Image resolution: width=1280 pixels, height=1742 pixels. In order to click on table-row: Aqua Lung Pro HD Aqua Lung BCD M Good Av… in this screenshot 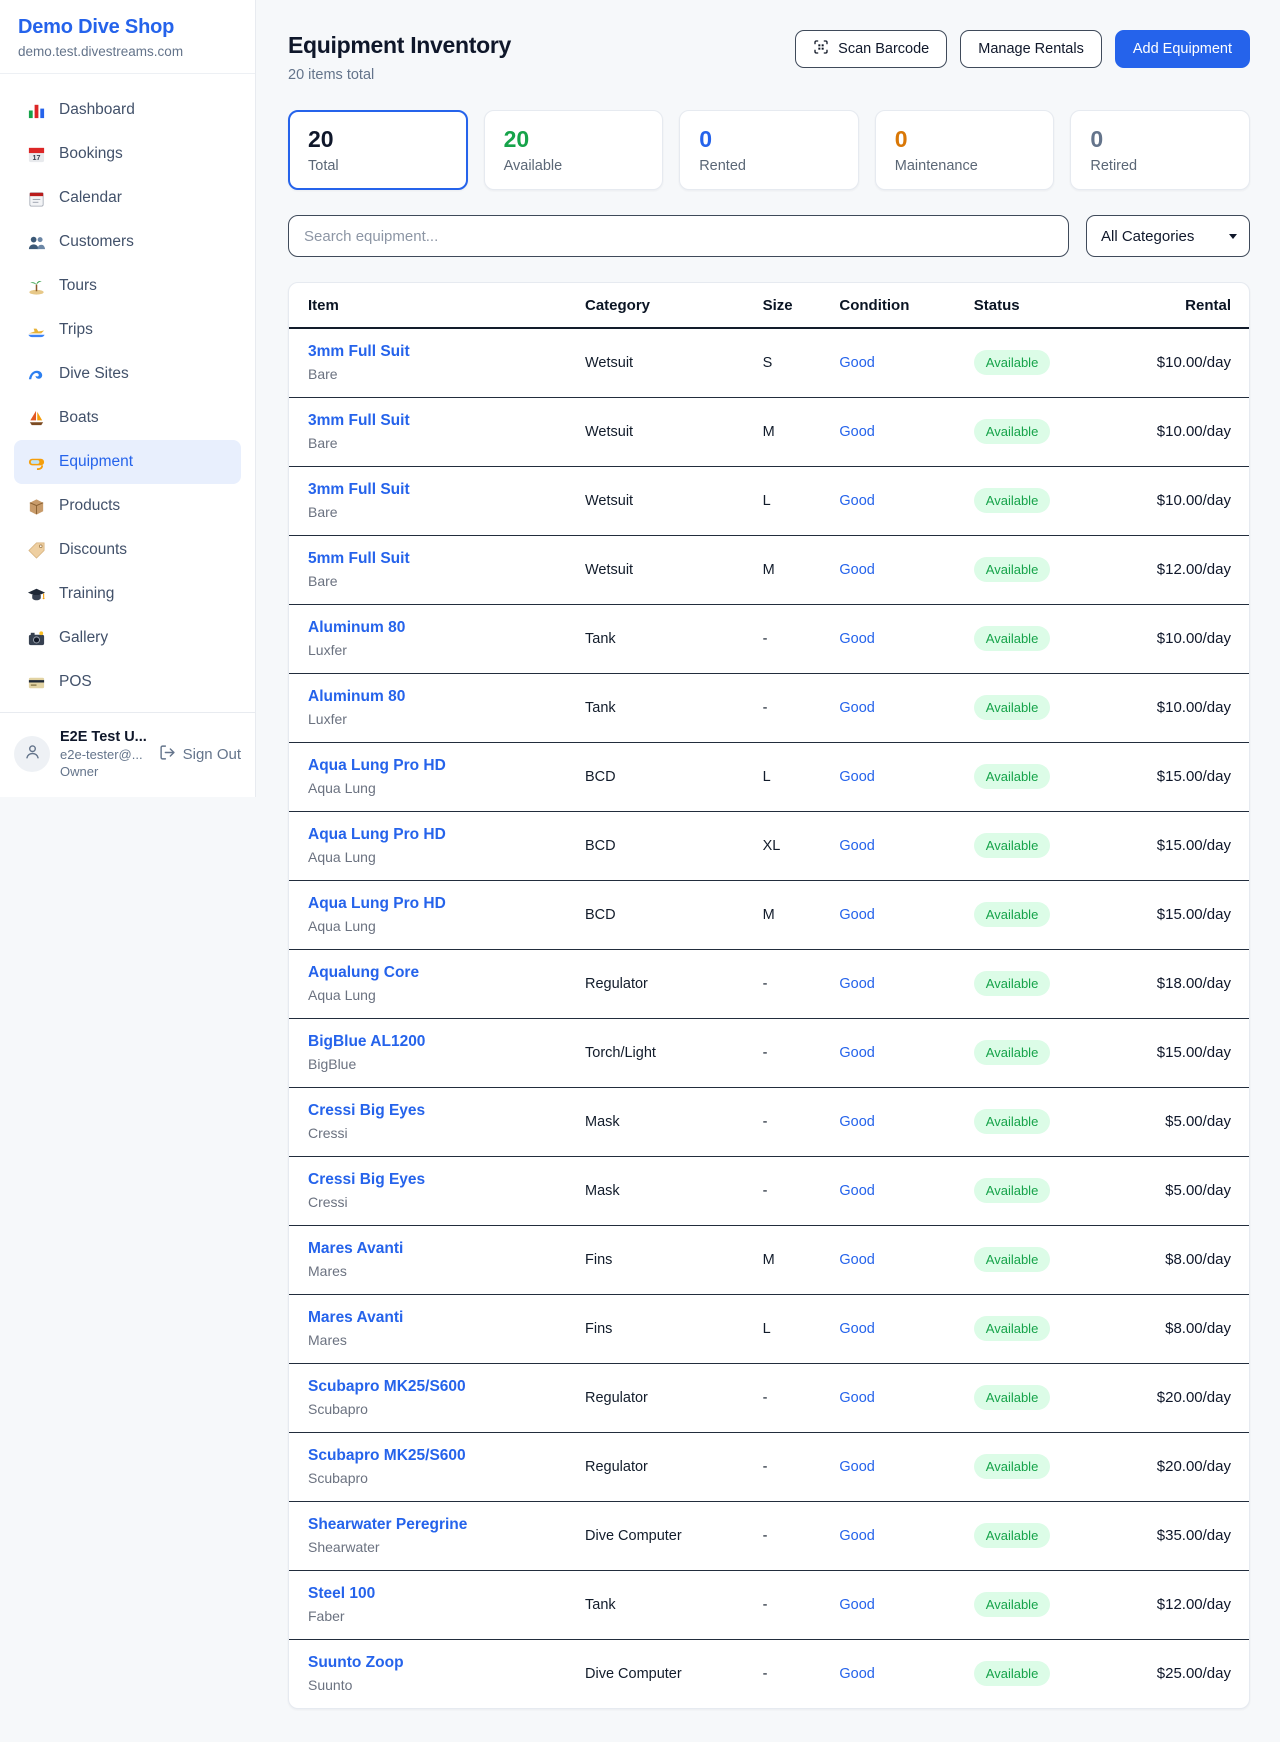, I will do `click(769, 914)`.